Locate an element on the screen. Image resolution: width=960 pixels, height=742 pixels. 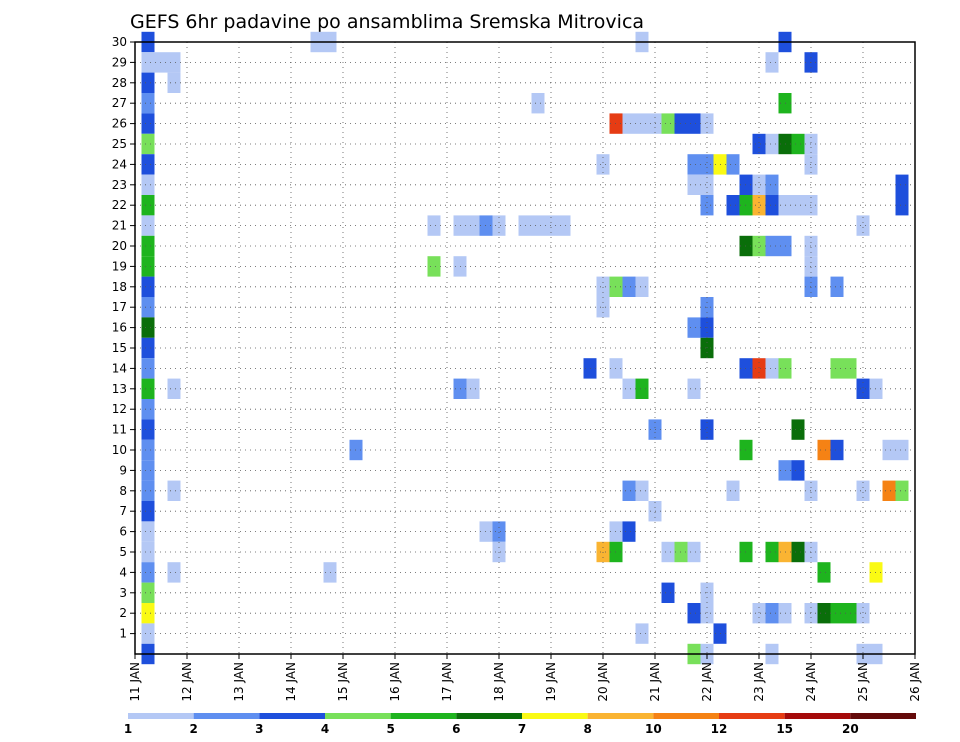
x-tick-label: 16 JAN is located at coordinates (395, 682).